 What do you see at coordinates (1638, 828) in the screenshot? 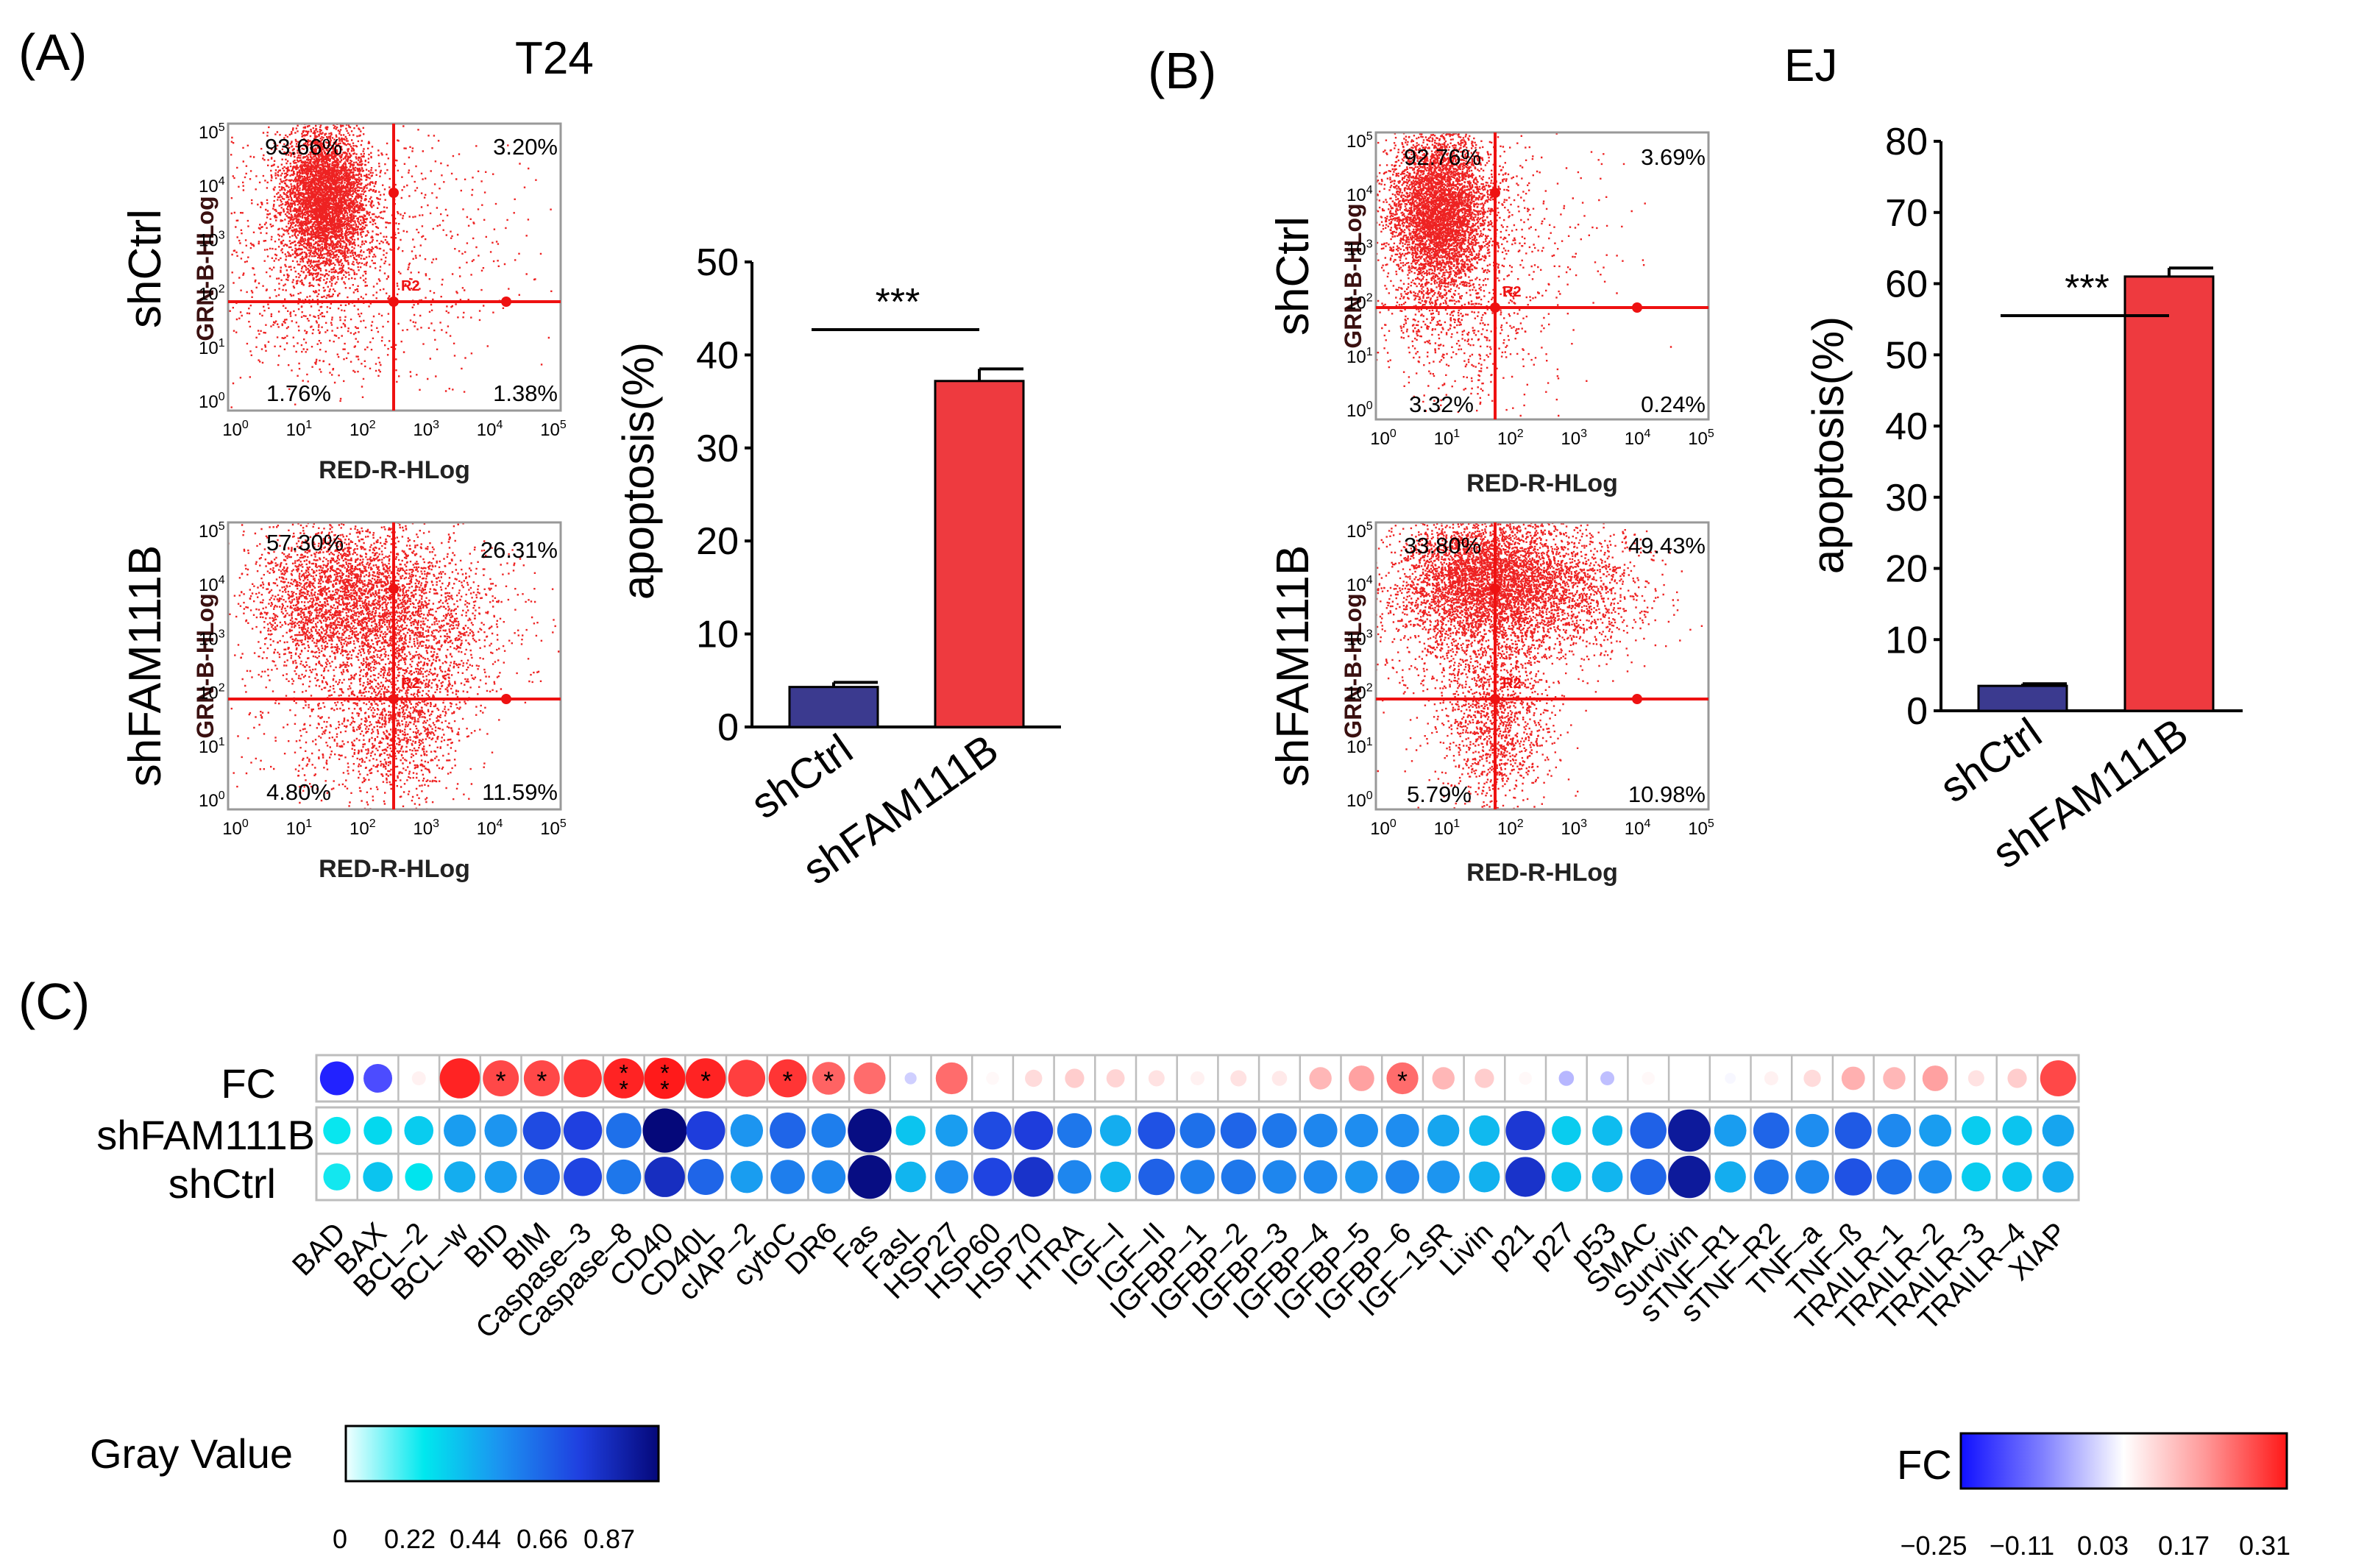
I see `flow-x-tick: 10⁴` at bounding box center [1638, 828].